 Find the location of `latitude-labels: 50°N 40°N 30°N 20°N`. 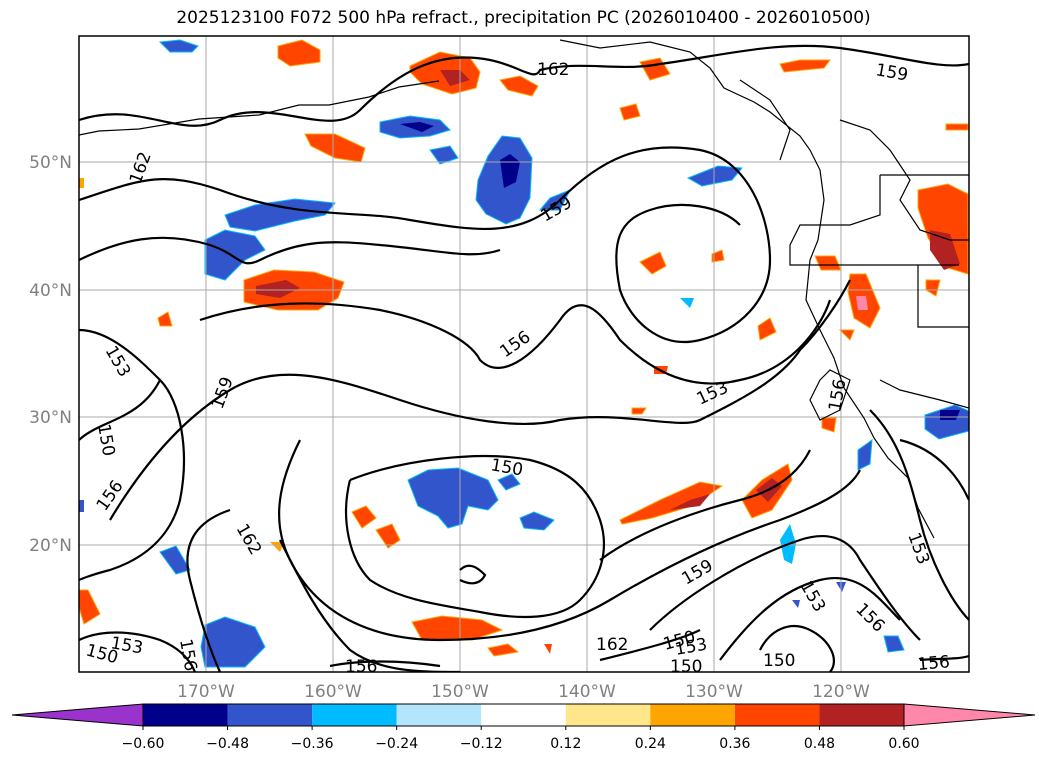

latitude-labels: 50°N 40°N 30°N 20°N is located at coordinates (50, 354).